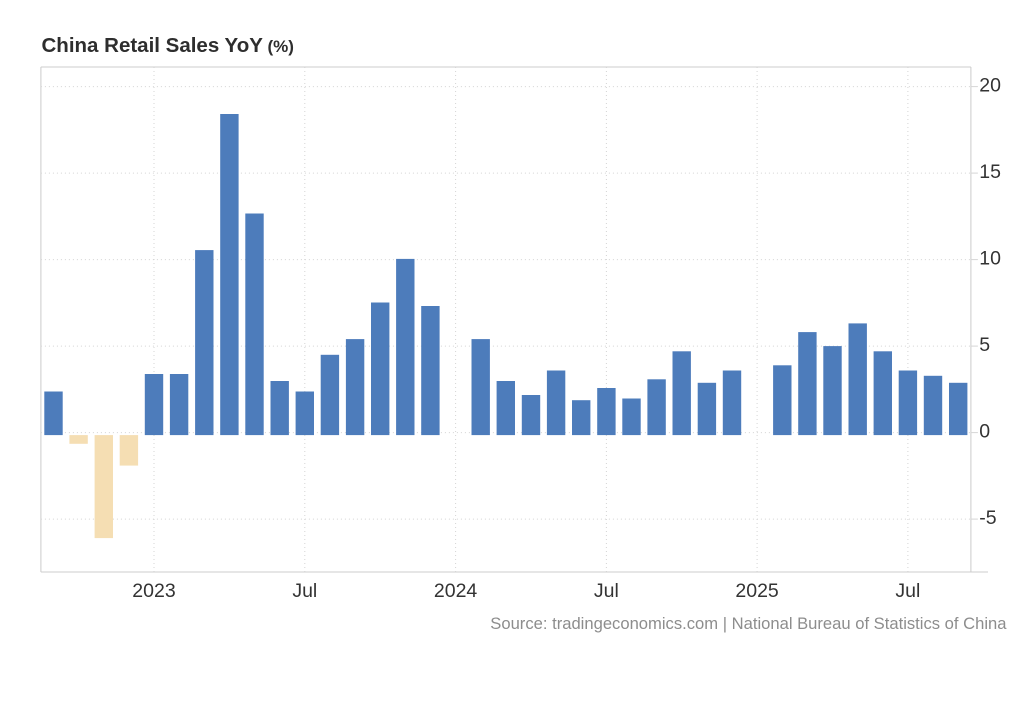  I want to click on svg-text: 20, so click(990, 85).